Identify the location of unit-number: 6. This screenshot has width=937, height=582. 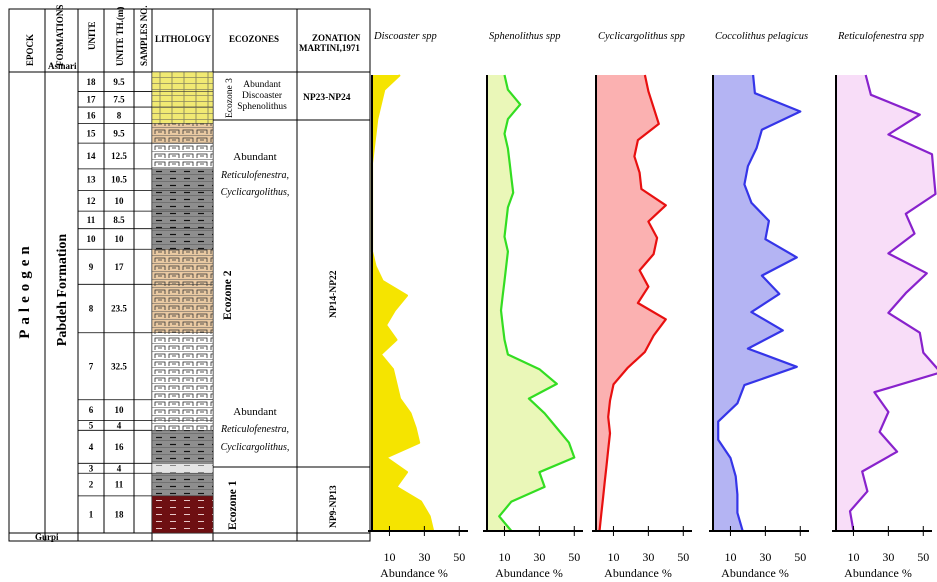
(91, 410).